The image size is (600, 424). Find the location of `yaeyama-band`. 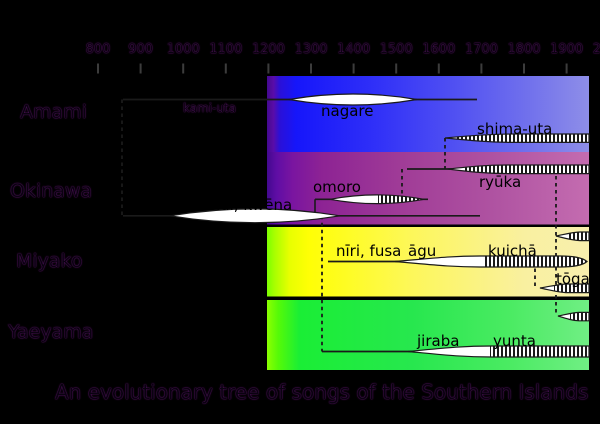

yaeyama-band is located at coordinates (428, 335).